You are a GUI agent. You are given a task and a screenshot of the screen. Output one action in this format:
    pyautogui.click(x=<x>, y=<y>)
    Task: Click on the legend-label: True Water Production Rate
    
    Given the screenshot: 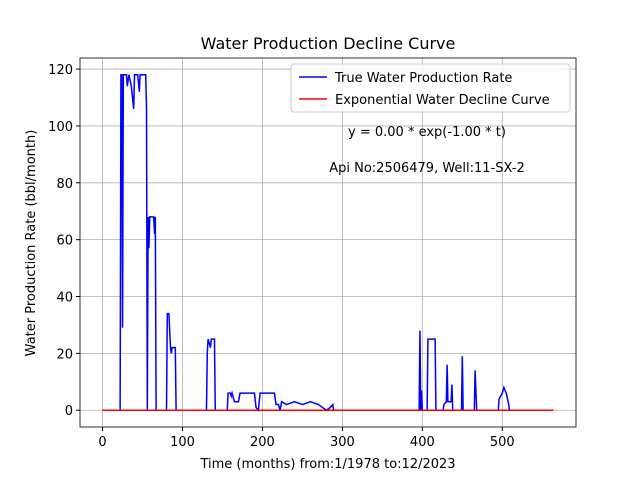 What is the action you would take?
    pyautogui.click(x=423, y=78)
    